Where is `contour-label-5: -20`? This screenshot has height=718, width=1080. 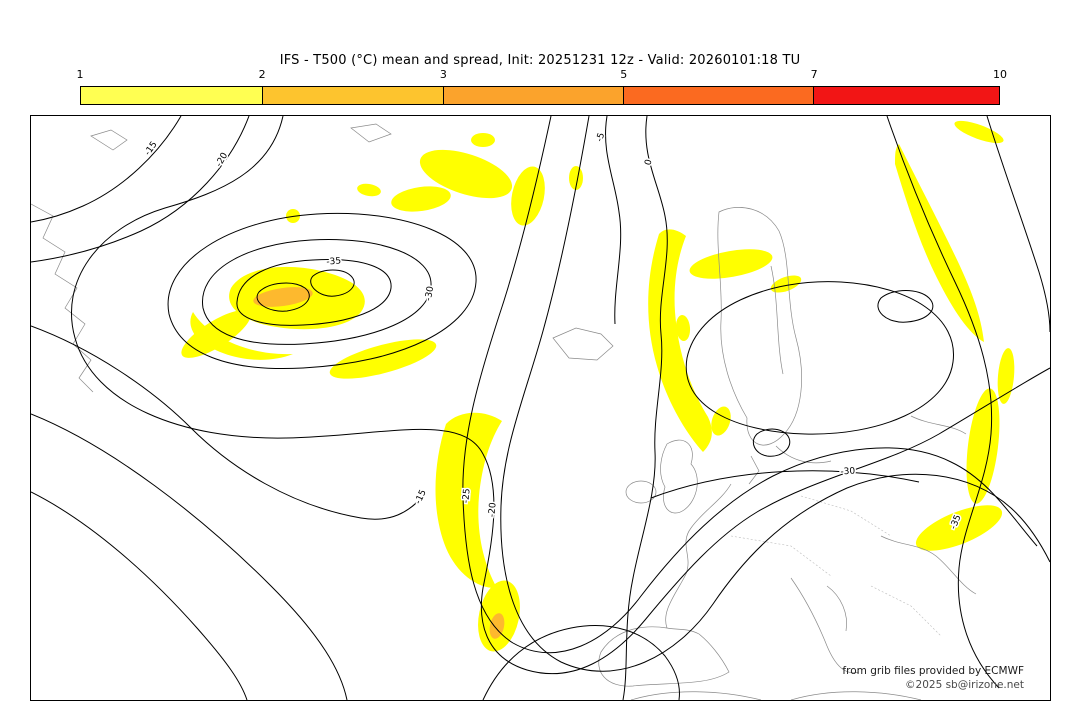
contour-label-5: -20 is located at coordinates (492, 510).